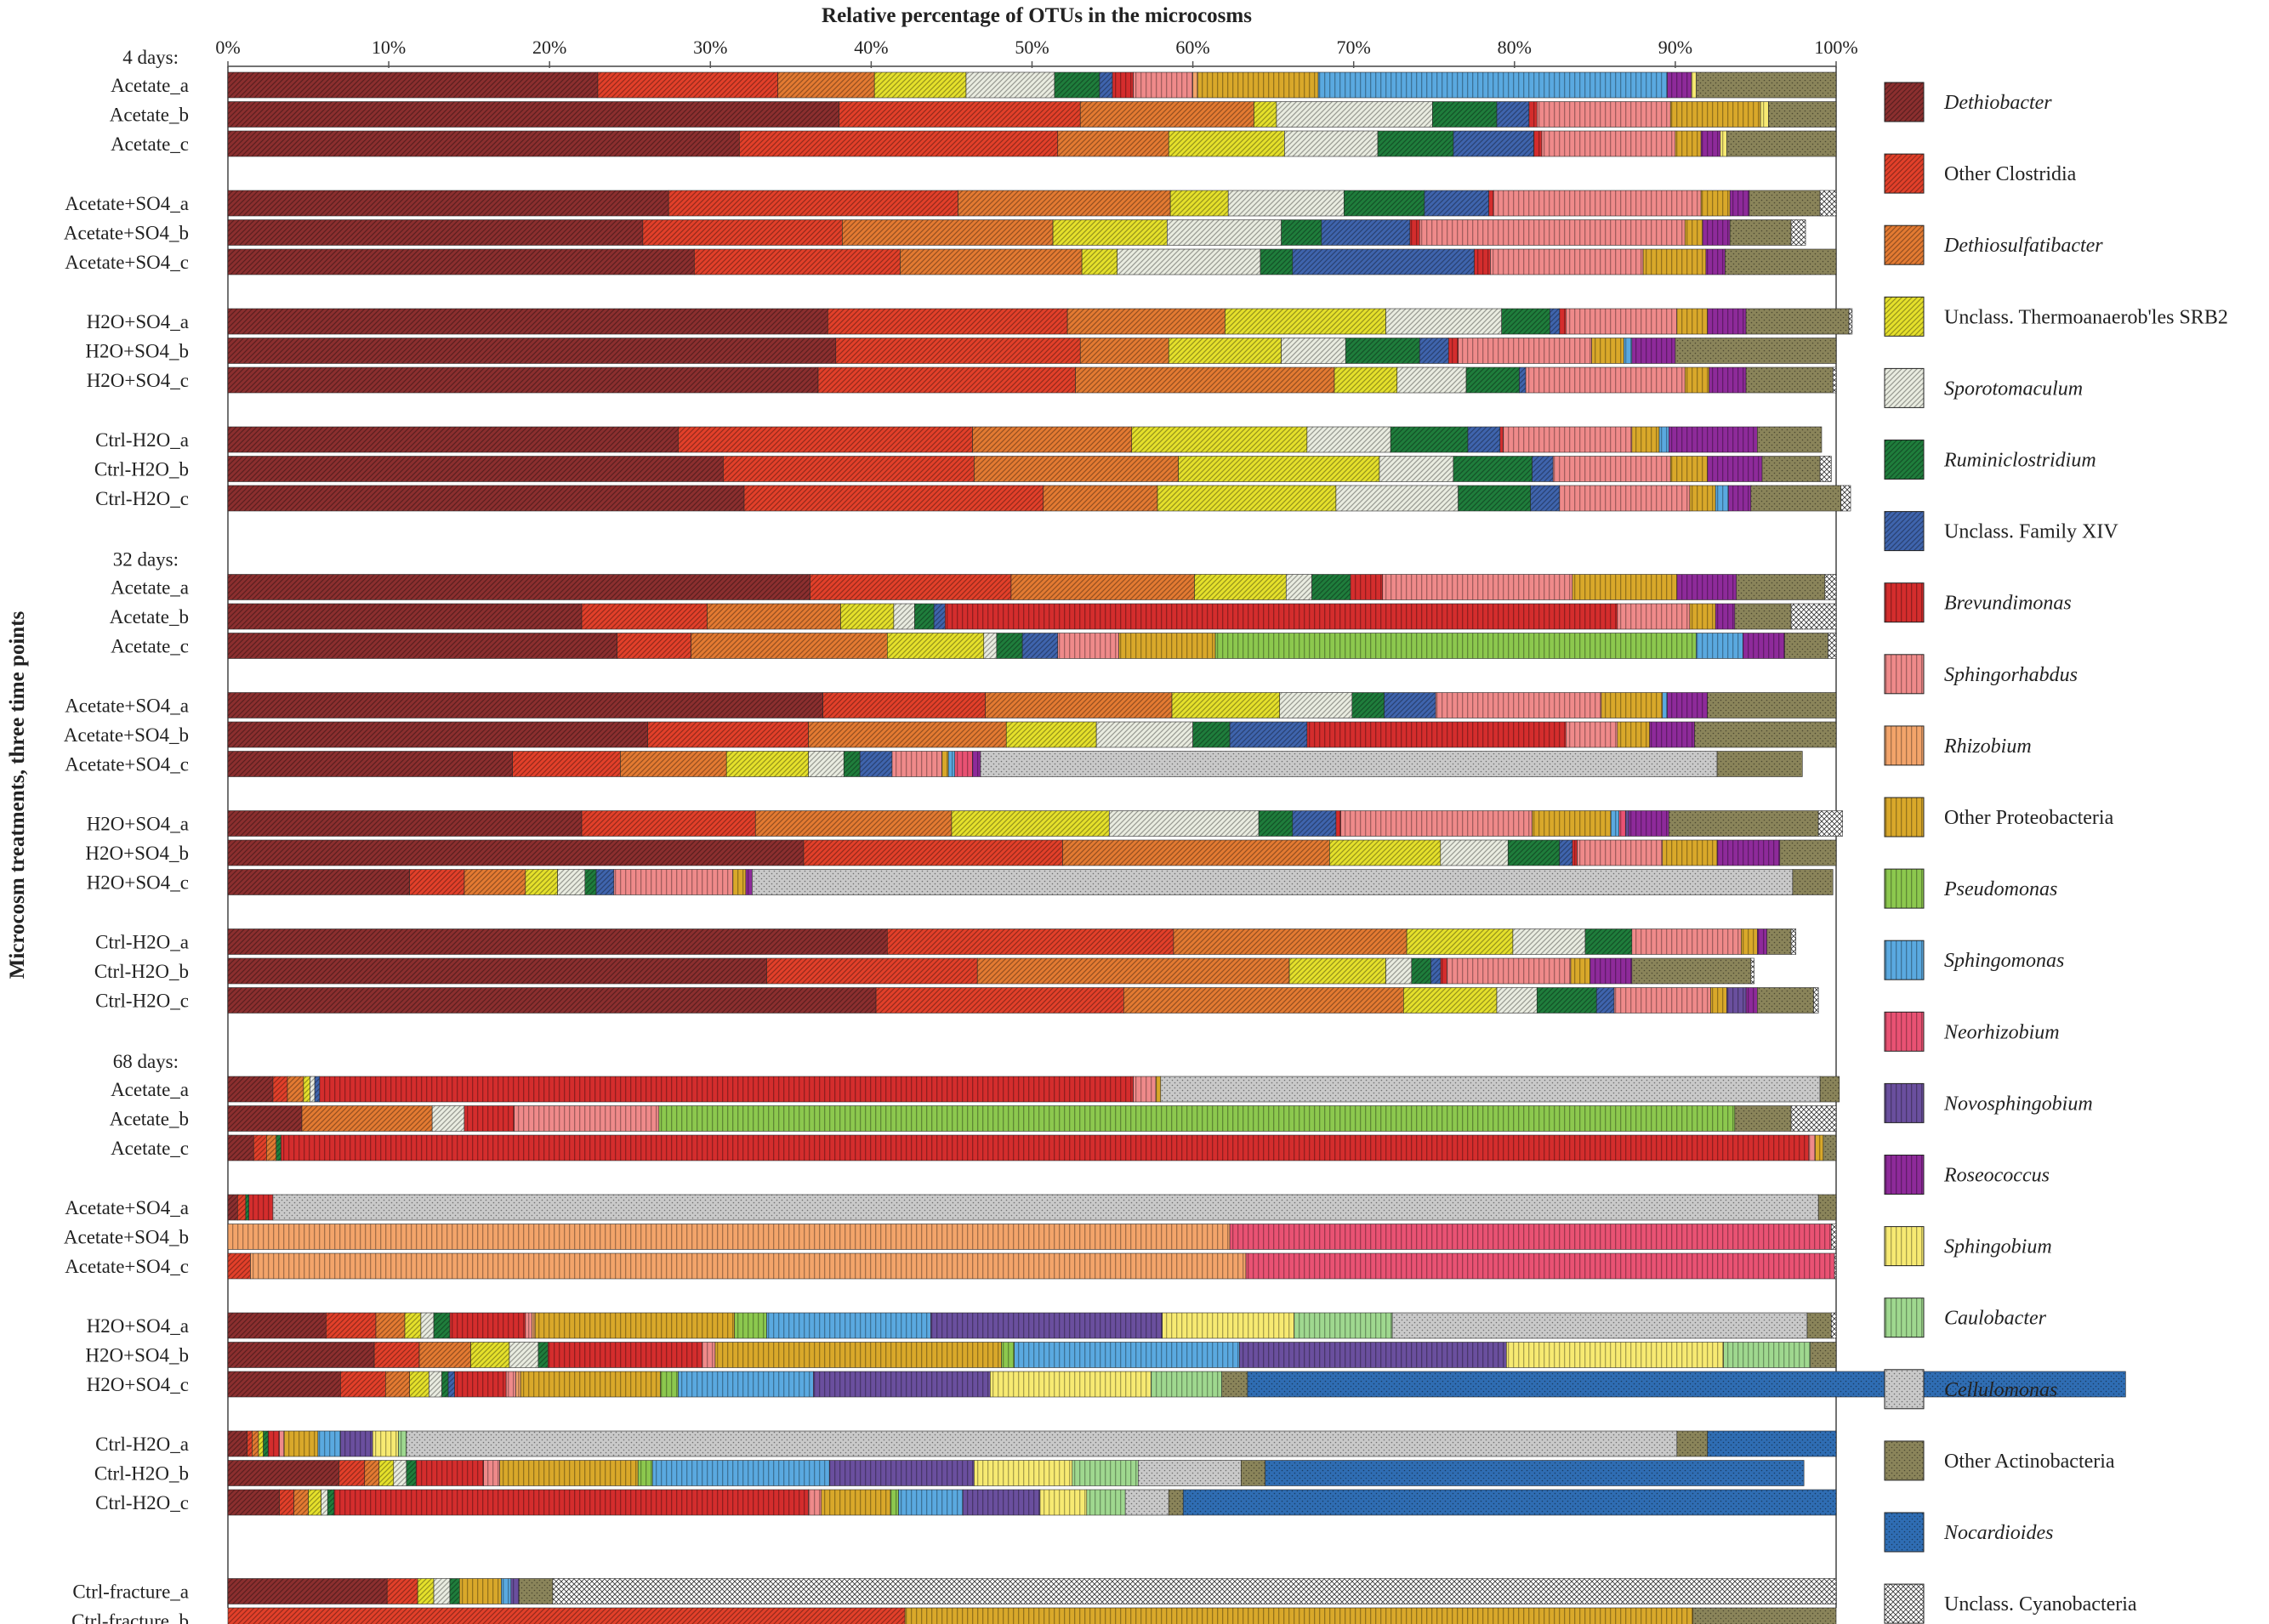 The height and width of the screenshot is (1624, 2269). Describe the element at coordinates (1904, 460) in the screenshot. I see `legend-swatch-ruminiclostridium` at that location.